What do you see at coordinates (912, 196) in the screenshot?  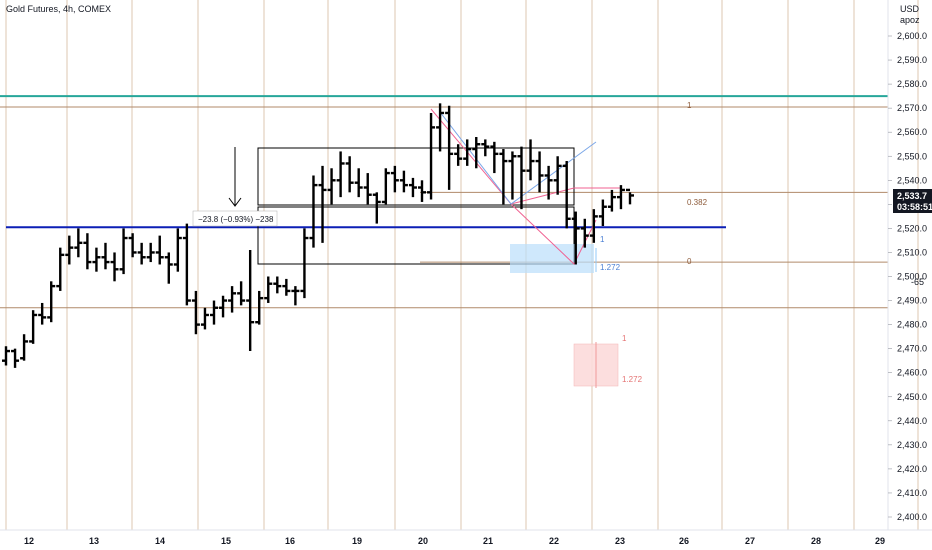 I see `current-price-value: 2,533.7` at bounding box center [912, 196].